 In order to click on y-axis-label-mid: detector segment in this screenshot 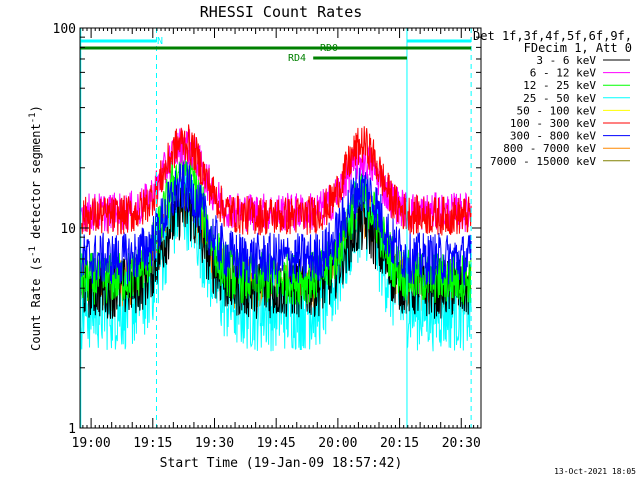, I will do `click(36, 184)`.